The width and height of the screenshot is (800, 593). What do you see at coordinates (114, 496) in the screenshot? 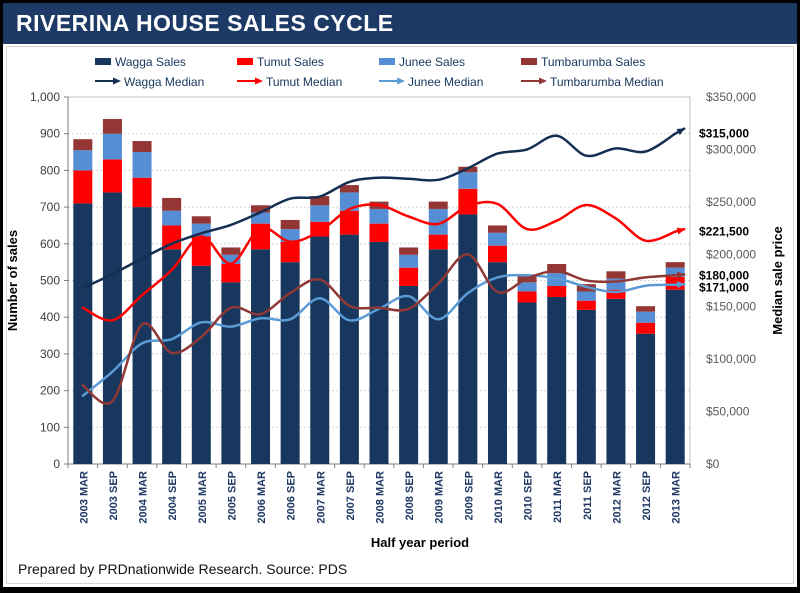
I see `x-tick-label: 2003 SEP` at bounding box center [114, 496].